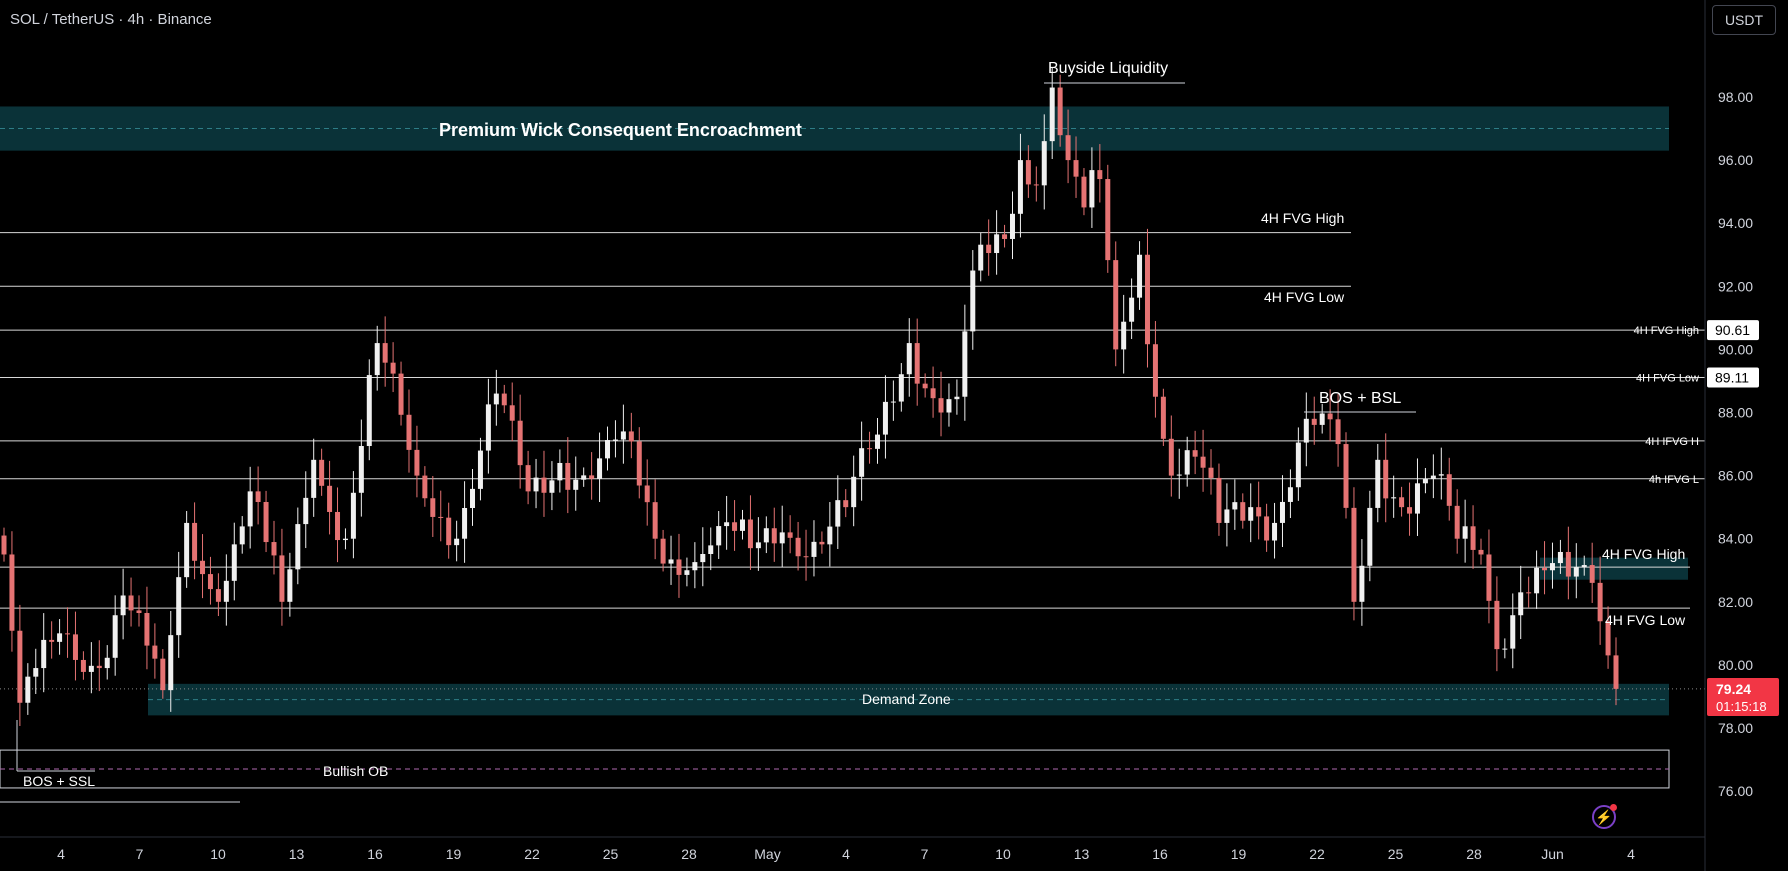 Image resolution: width=1788 pixels, height=871 pixels. I want to click on time-scale: 4 7 10 13 16 19 22 25 28 May 4 7 10 13 16 19 22 25 28 Jun 4, so click(846, 854).